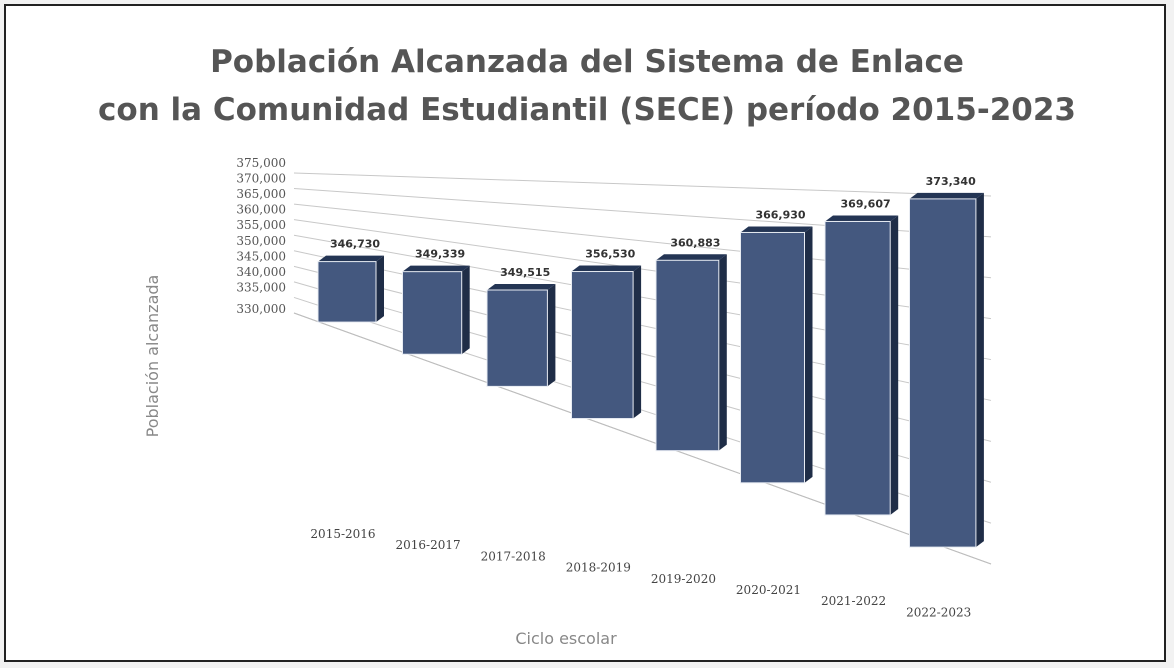 Image resolution: width=1174 pixels, height=668 pixels. What do you see at coordinates (428, 545) in the screenshot?
I see `x-tick-label: 2016-2017` at bounding box center [428, 545].